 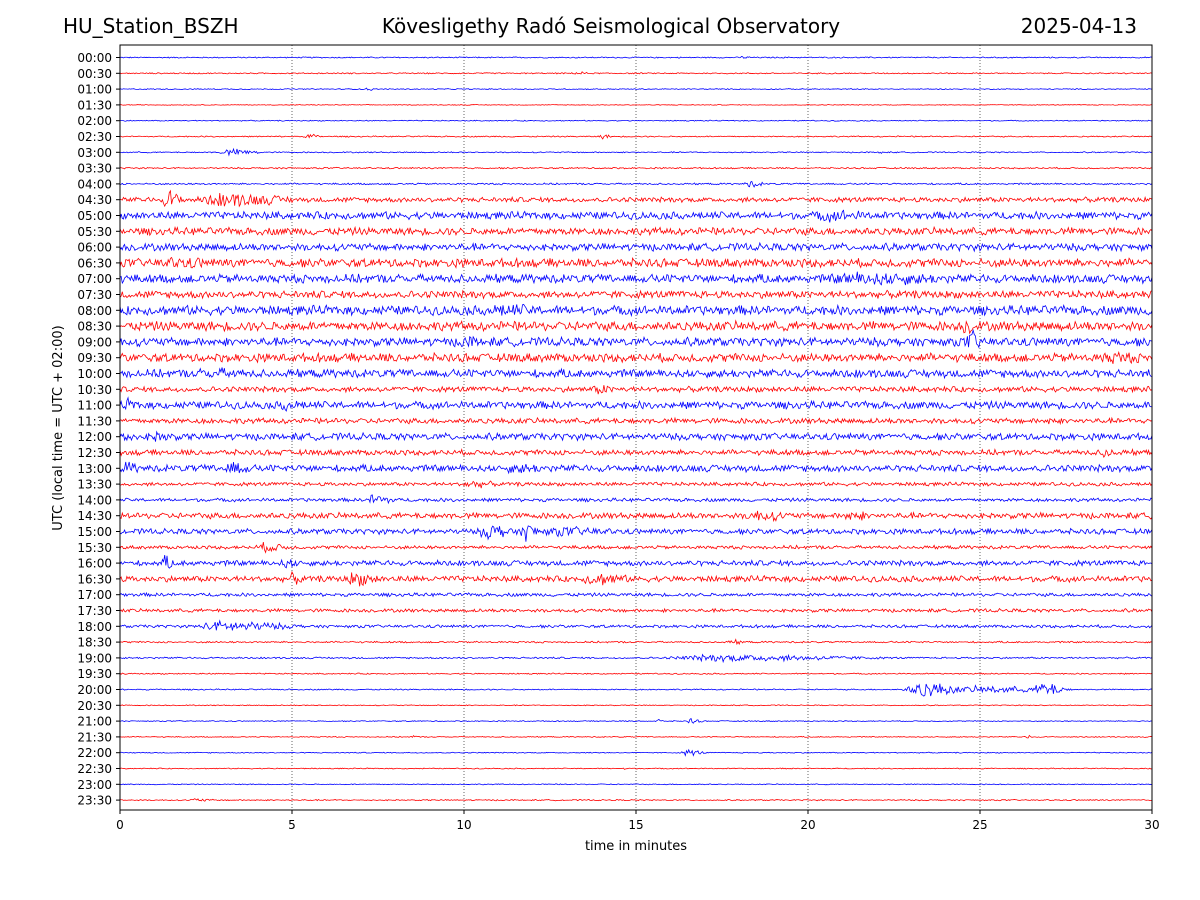 I want to click on y-tick-label: 18:30, so click(x=94, y=643).